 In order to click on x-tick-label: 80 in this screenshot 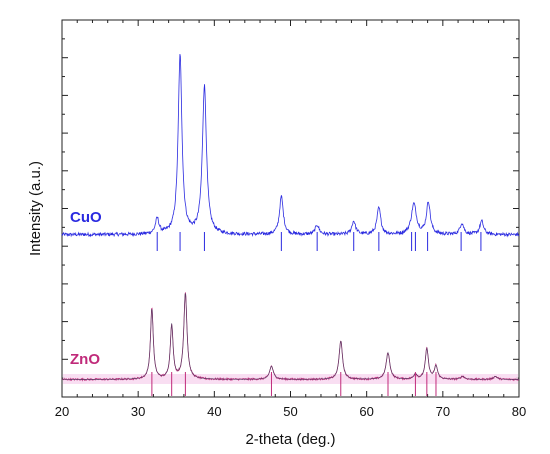, I will do `click(519, 411)`.